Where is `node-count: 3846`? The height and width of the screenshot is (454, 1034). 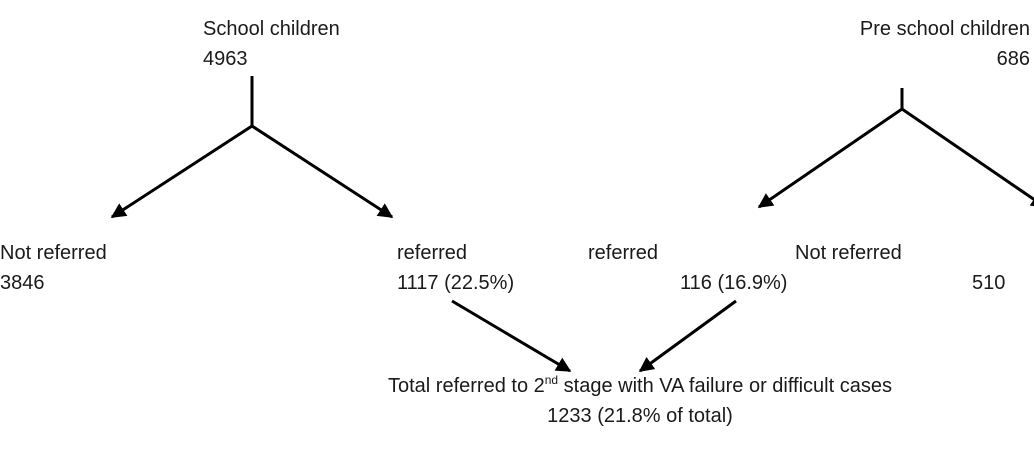
node-count: 3846 is located at coordinates (22, 283).